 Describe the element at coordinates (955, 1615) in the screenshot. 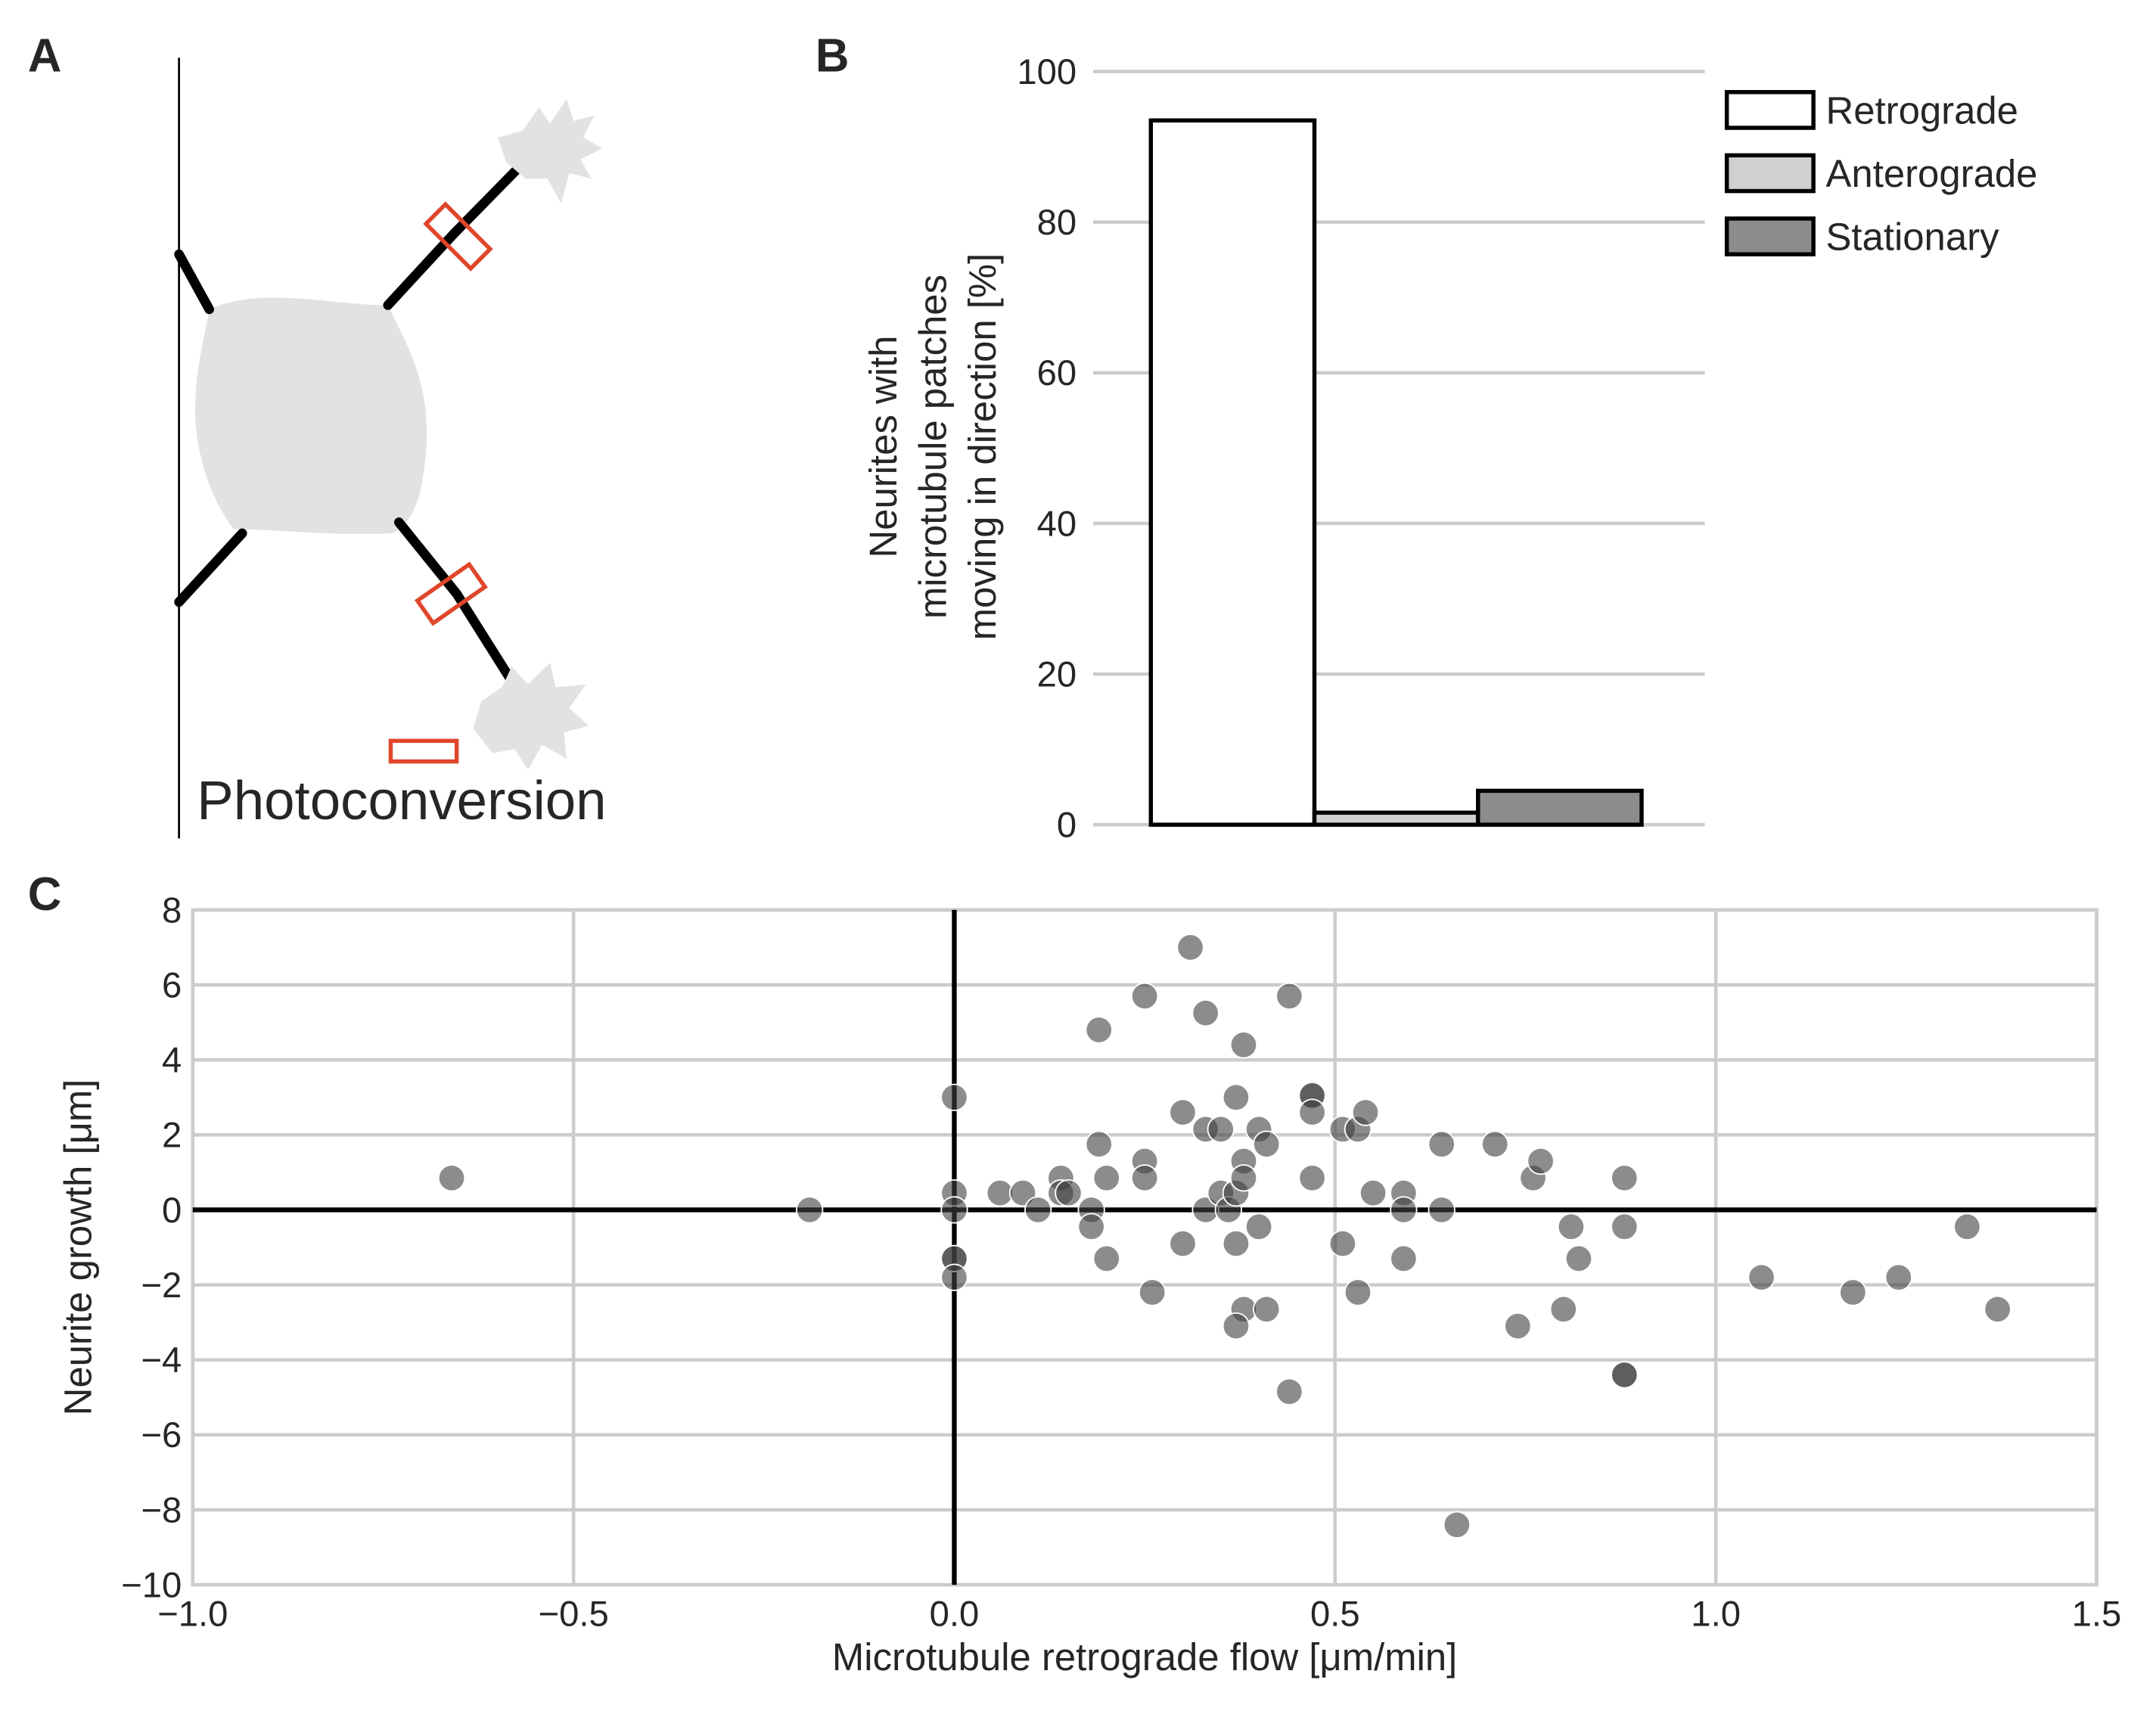

I see `x-tick-label: 0.0` at that location.